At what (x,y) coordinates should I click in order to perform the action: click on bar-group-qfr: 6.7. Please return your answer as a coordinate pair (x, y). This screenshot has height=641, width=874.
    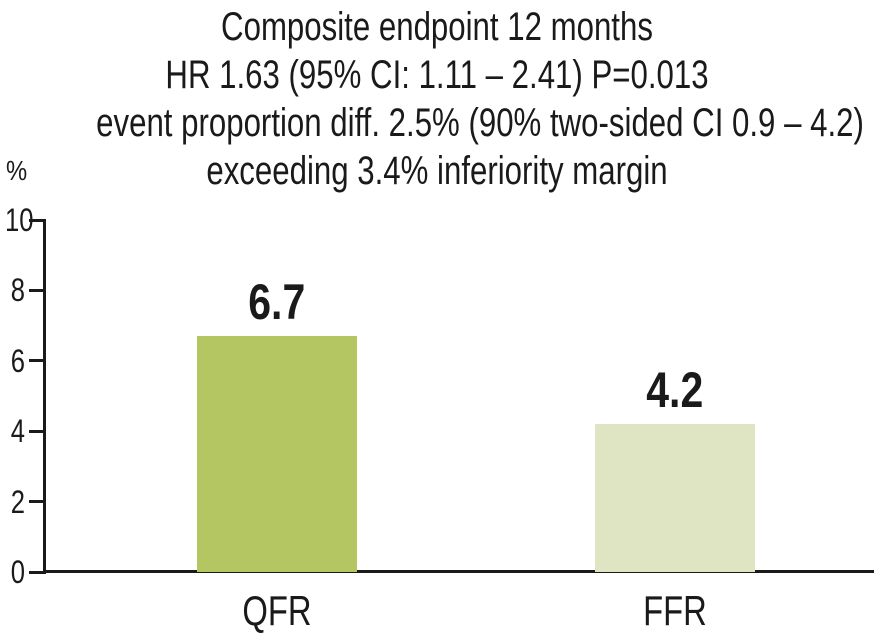
    Looking at the image, I should click on (277, 424).